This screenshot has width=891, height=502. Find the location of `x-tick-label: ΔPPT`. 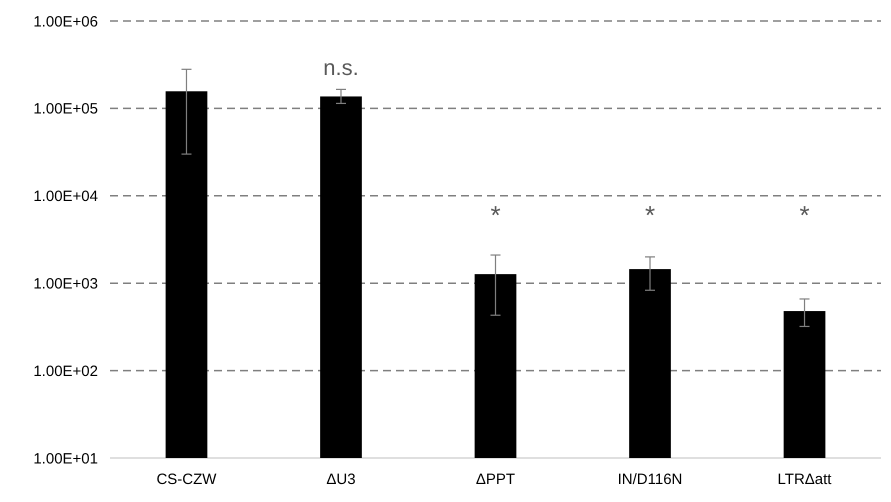

x-tick-label: ΔPPT is located at coordinates (496, 479).